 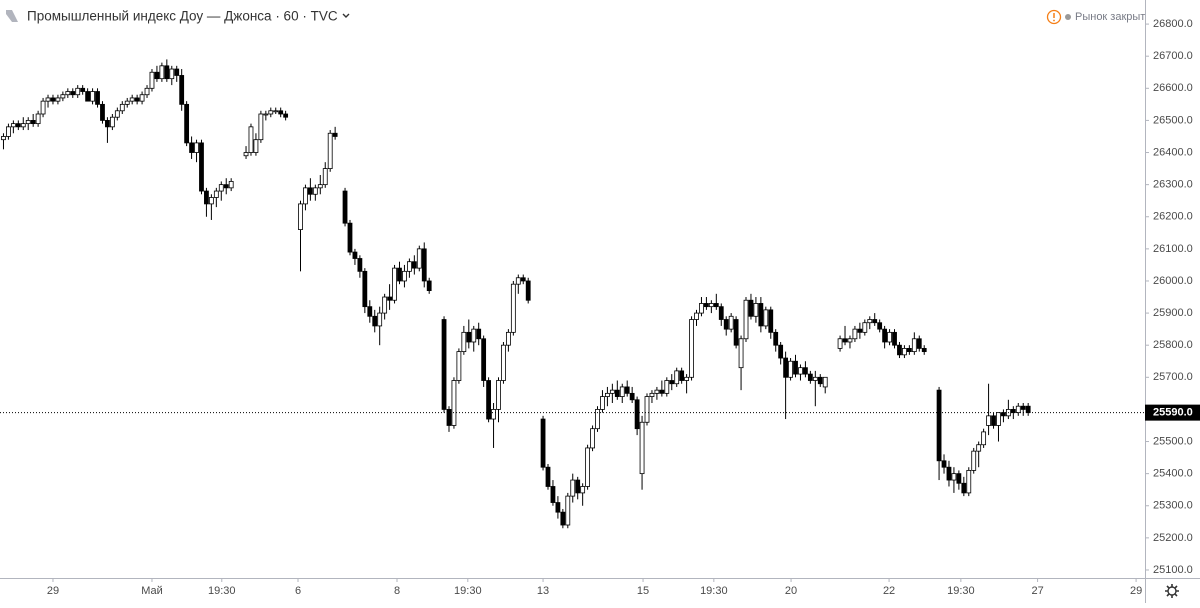 What do you see at coordinates (1173, 185) in the screenshot?
I see `y-tick-label: 26300.0` at bounding box center [1173, 185].